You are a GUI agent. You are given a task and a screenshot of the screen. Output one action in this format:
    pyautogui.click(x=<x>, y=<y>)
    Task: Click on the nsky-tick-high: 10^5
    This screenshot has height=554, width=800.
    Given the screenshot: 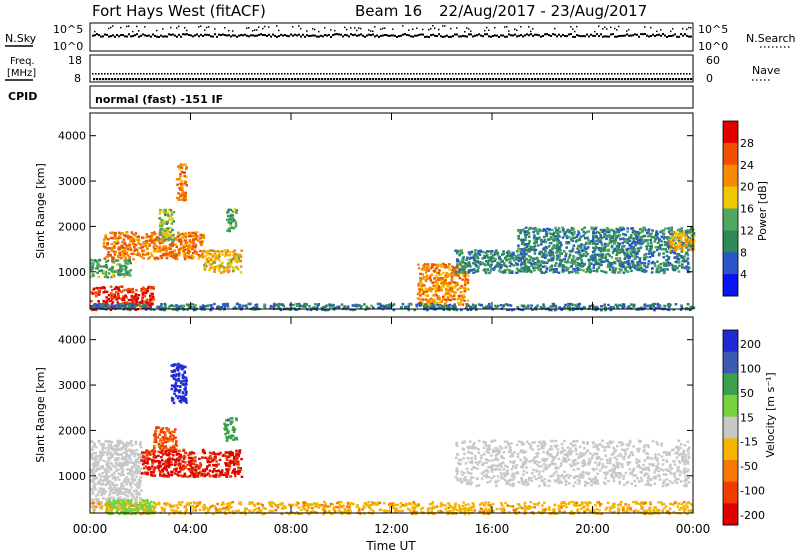 What is the action you would take?
    pyautogui.click(x=68, y=29)
    